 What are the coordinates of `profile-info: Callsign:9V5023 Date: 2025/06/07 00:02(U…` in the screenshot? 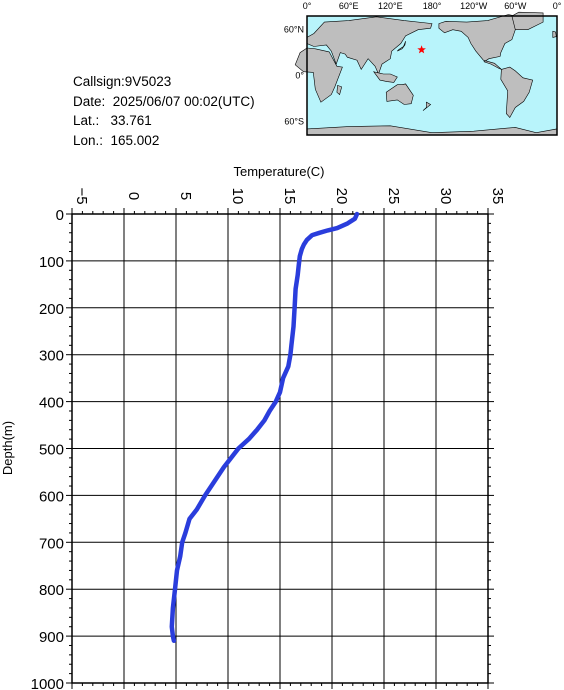 It's located at (164, 111).